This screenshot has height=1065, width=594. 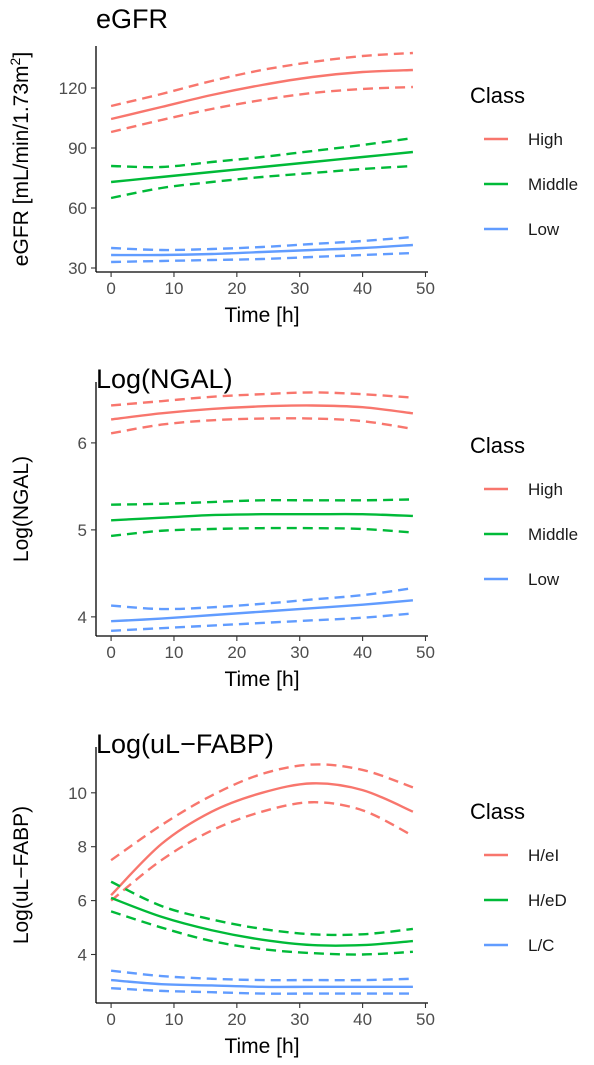 What do you see at coordinates (541, 945) in the screenshot?
I see `legend-label-3: L/C` at bounding box center [541, 945].